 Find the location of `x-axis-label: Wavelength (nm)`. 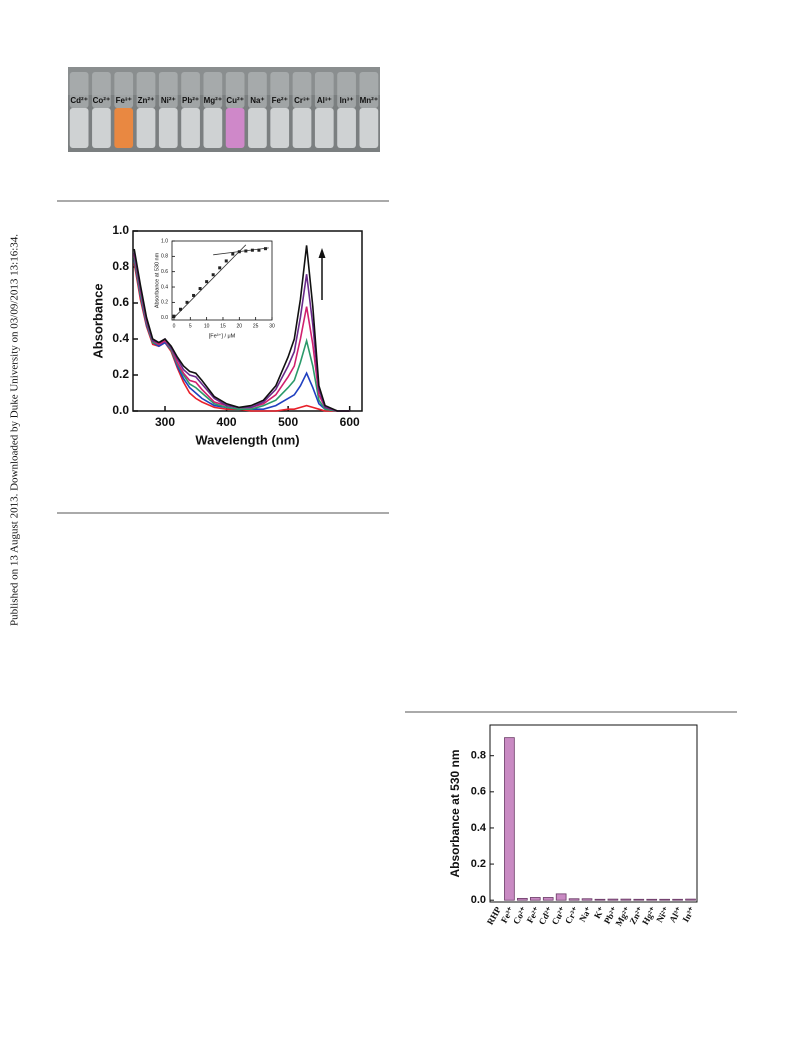

x-axis-label: Wavelength (nm) is located at coordinates (247, 439).